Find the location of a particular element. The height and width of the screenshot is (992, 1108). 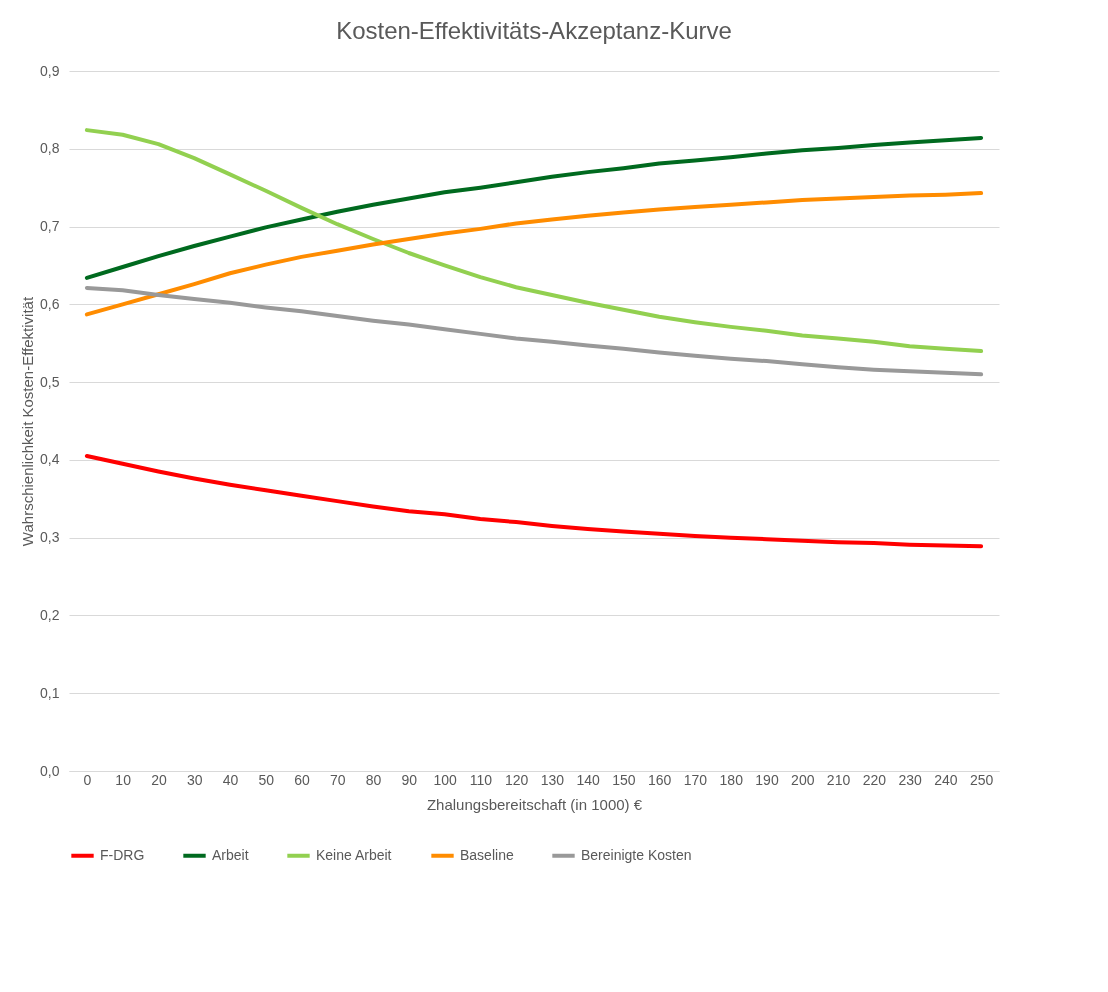

x-tick-label: 80 is located at coordinates (373, 779).